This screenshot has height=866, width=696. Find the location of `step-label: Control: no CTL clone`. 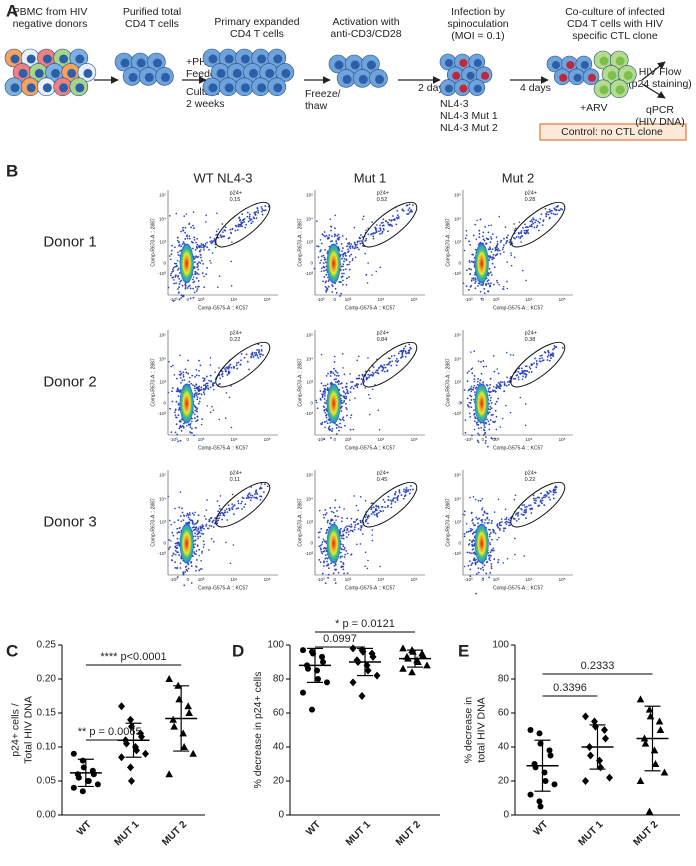

step-label: Control: no CTL clone is located at coordinates (612, 132).